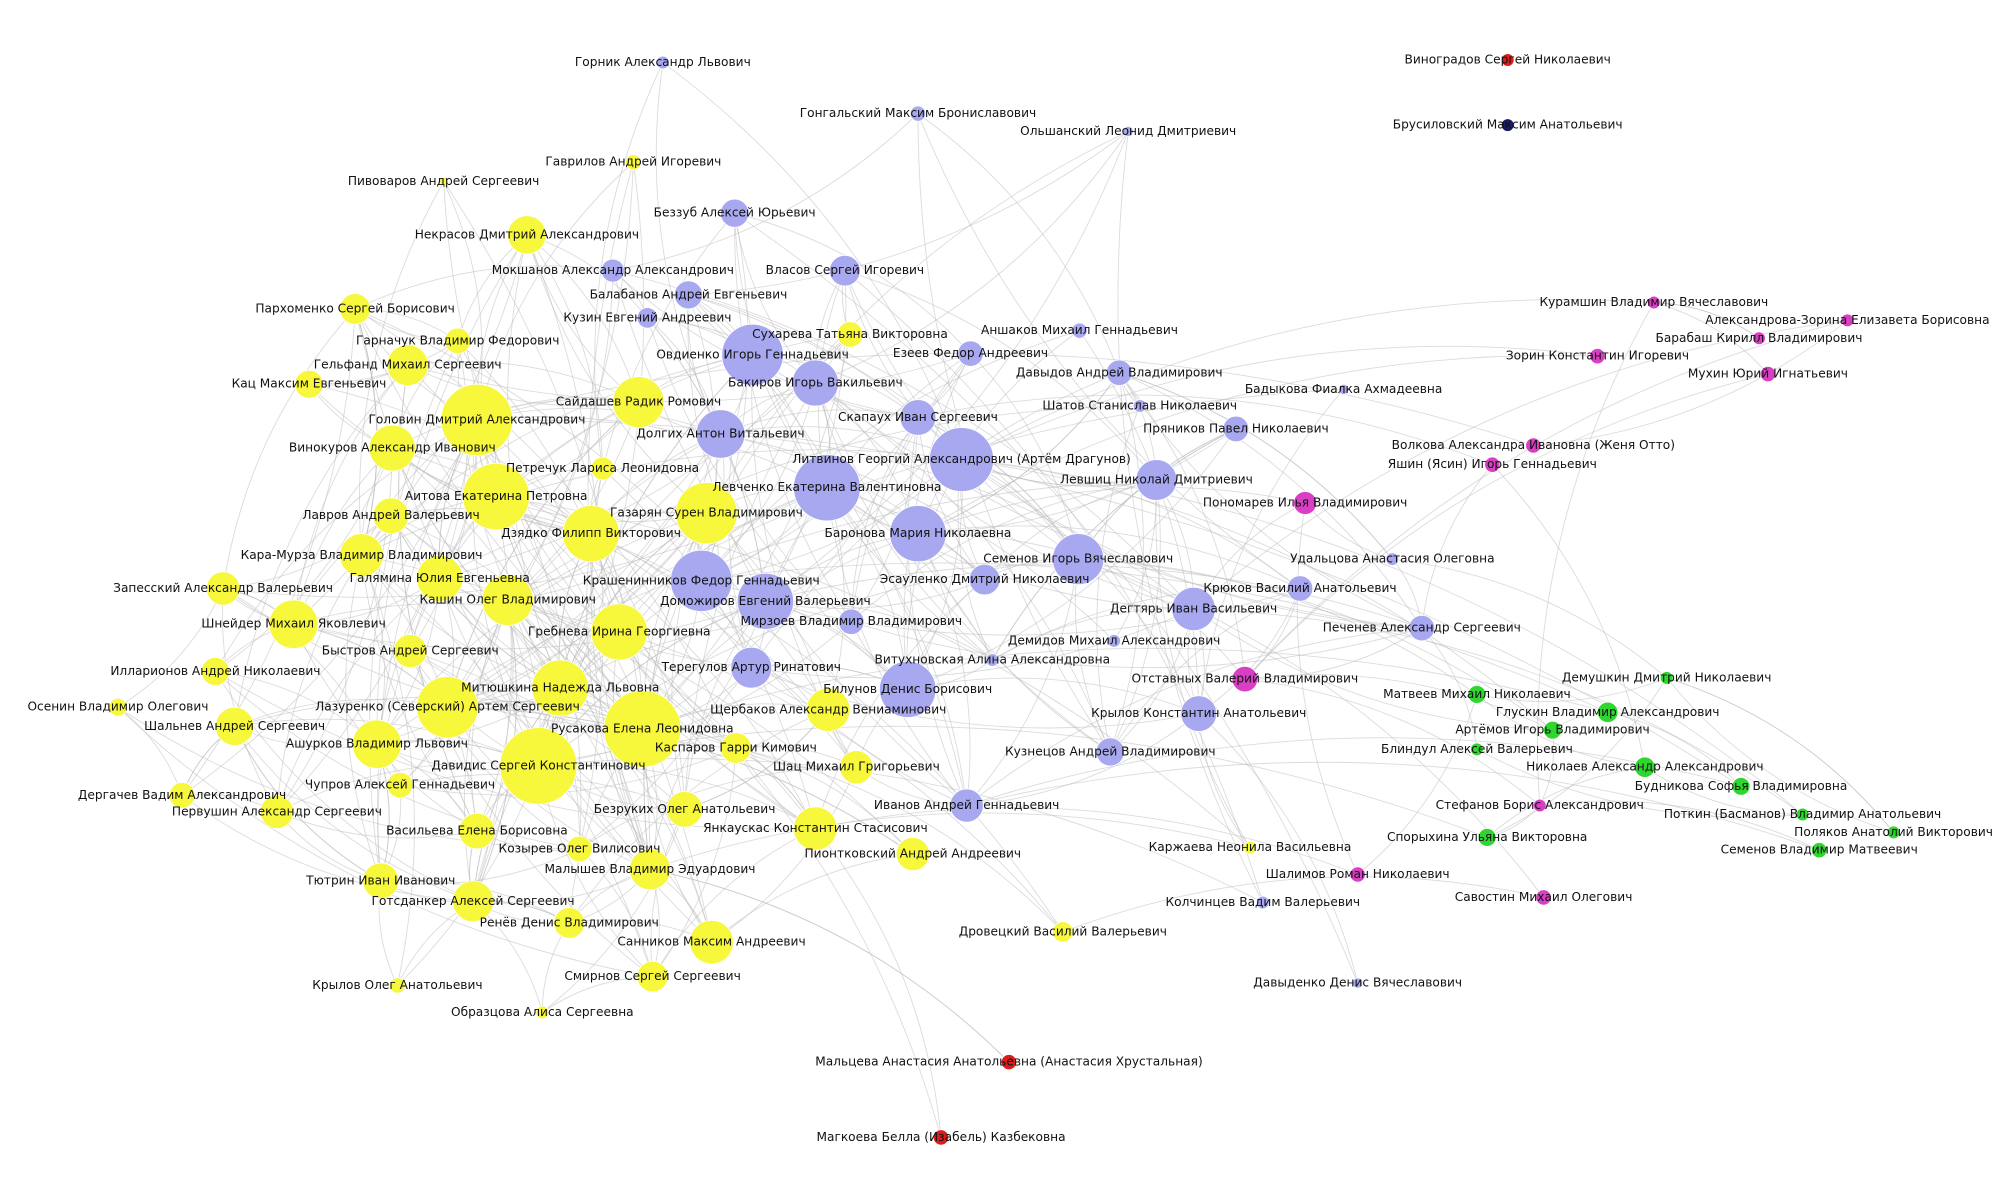  I want to click on node-label: Пряников Павел Николаевич, so click(1236, 428).